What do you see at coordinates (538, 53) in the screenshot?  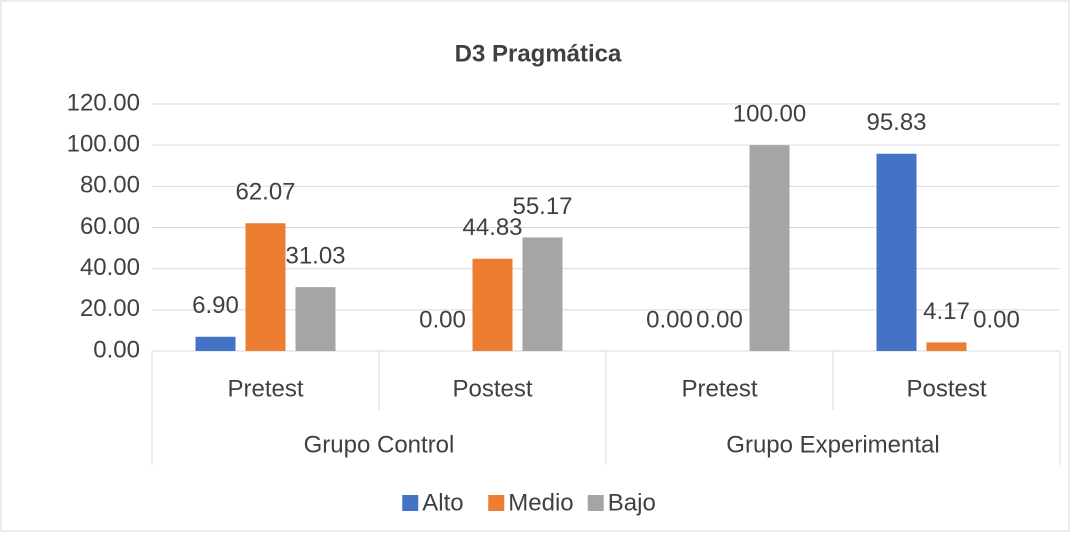 I see `chart-title: D3 Pragmática` at bounding box center [538, 53].